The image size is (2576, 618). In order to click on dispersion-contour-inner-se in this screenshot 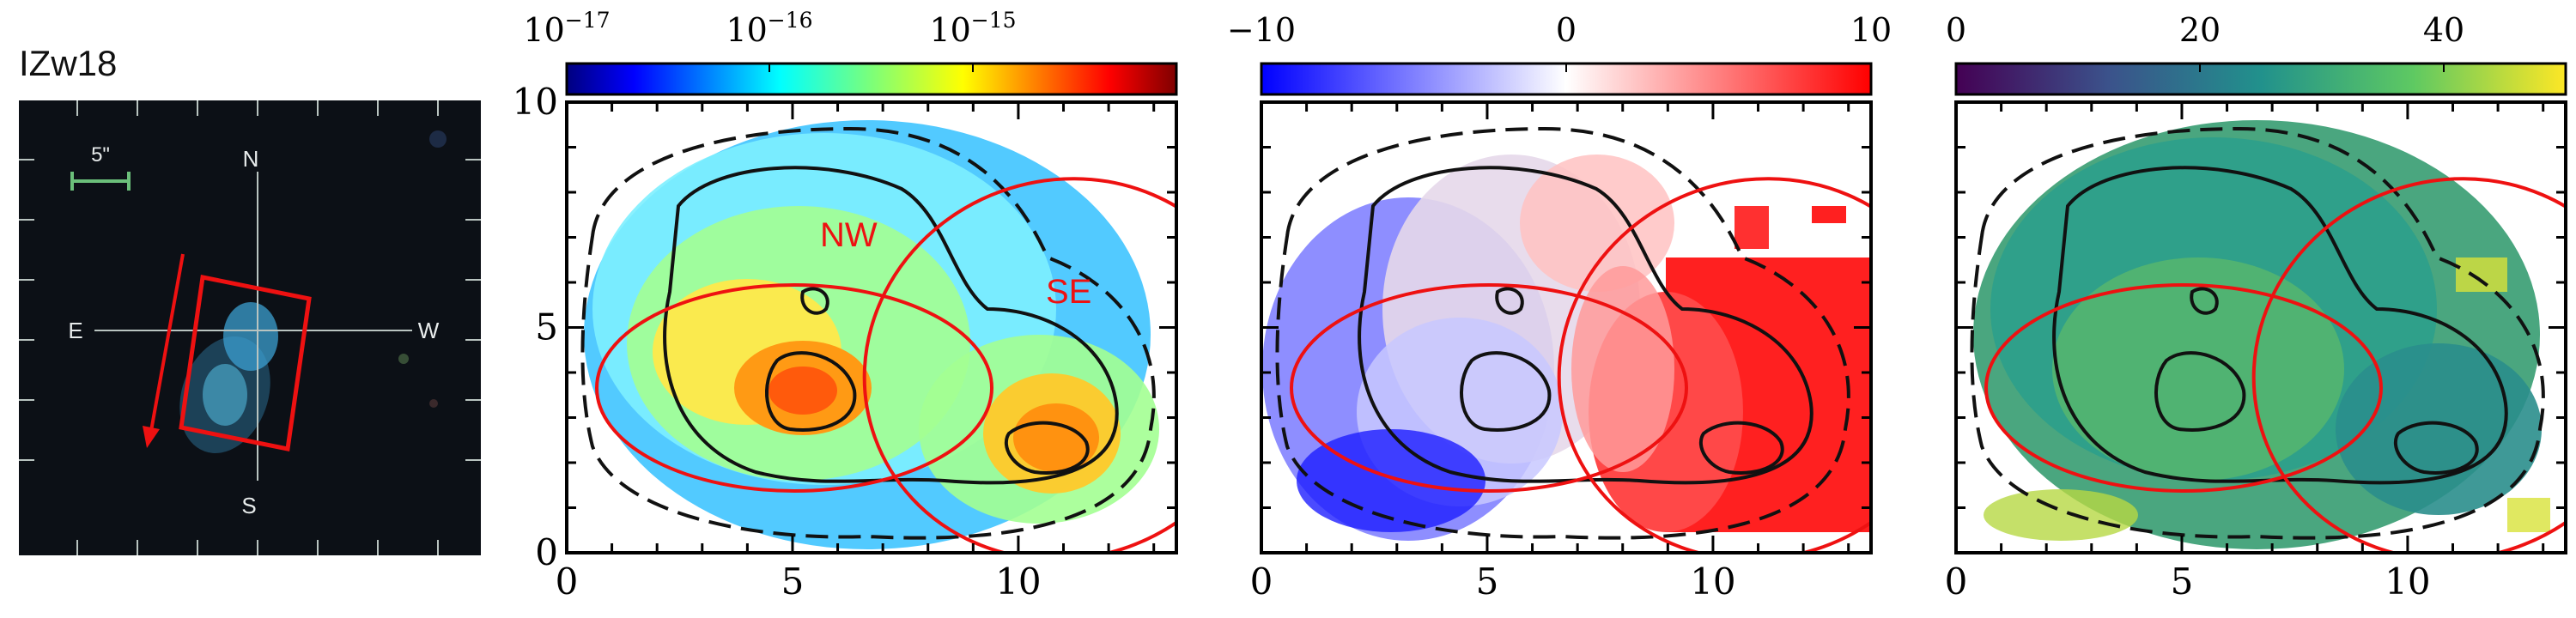, I will do `click(2436, 448)`.